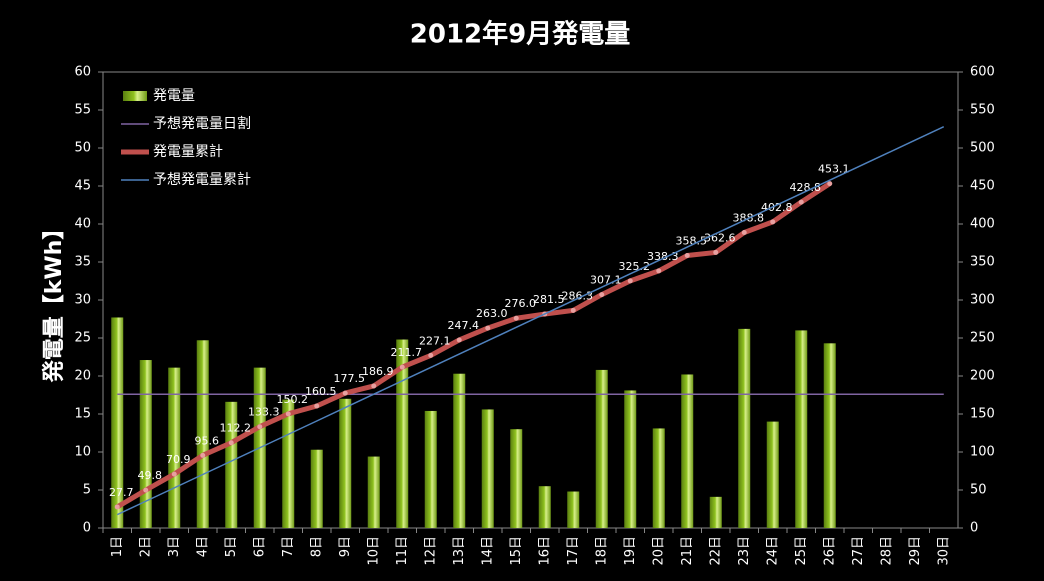  I want to click on x-tick-label: 30日, so click(943, 551).